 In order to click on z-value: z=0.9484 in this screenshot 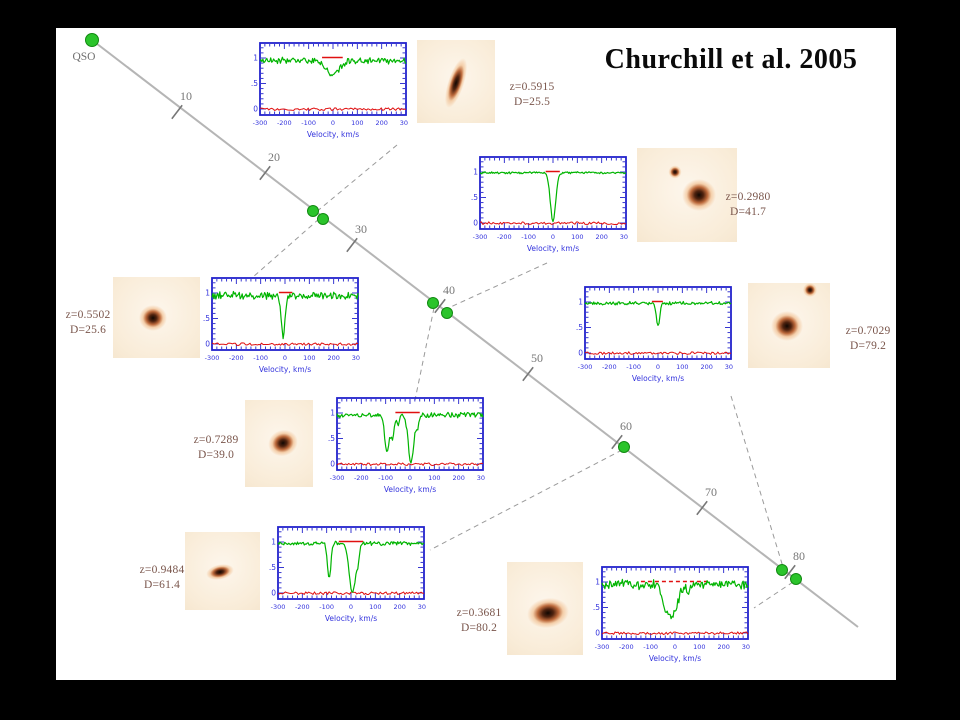, I will do `click(162, 570)`.